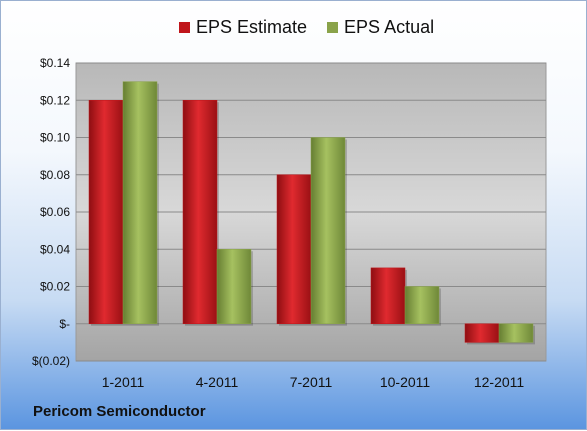 The width and height of the screenshot is (587, 431). What do you see at coordinates (333, 27) in the screenshot?
I see `legend-swatch-actual` at bounding box center [333, 27].